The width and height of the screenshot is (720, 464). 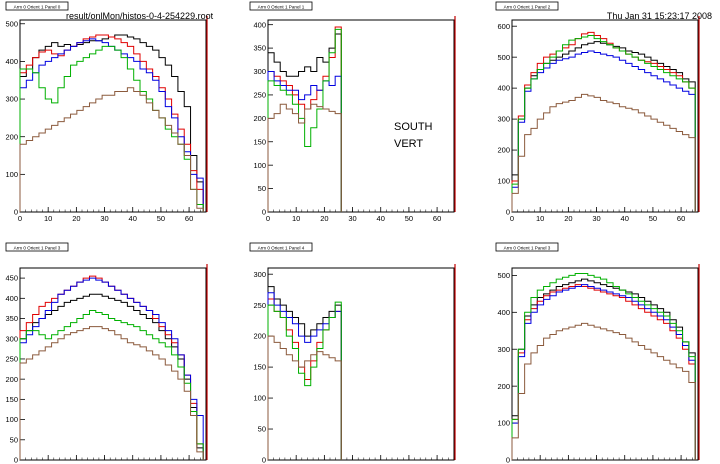 What do you see at coordinates (659, 16) in the screenshot?
I see `datetime-label: Thu Jan 31 15:23:17 2008` at bounding box center [659, 16].